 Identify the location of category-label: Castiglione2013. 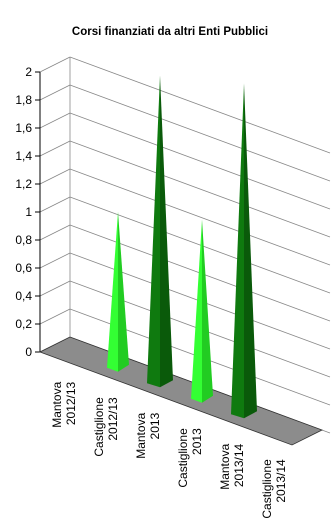
(190, 458).